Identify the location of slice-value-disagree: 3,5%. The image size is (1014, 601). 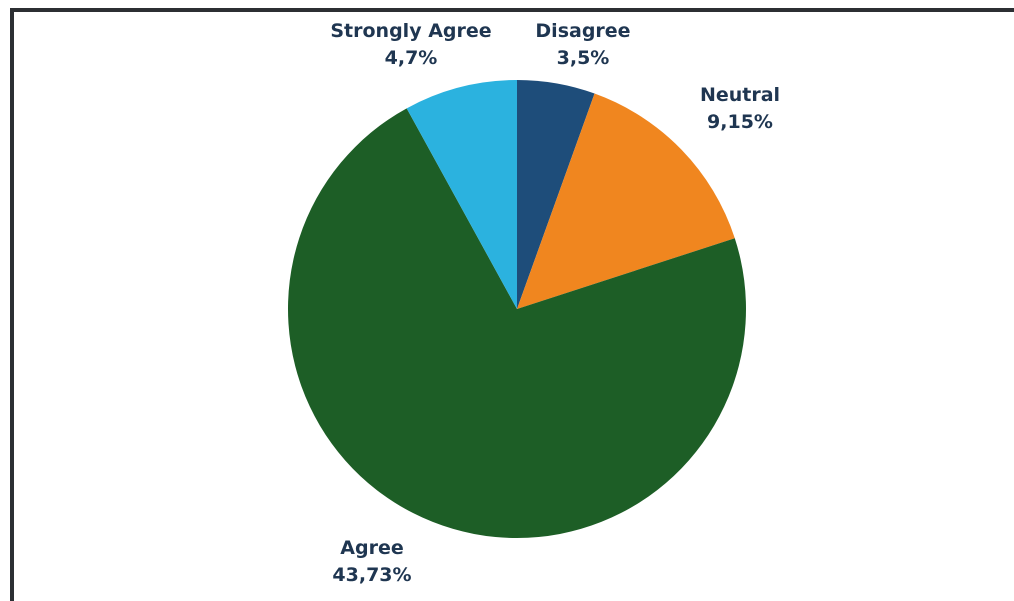
(583, 58).